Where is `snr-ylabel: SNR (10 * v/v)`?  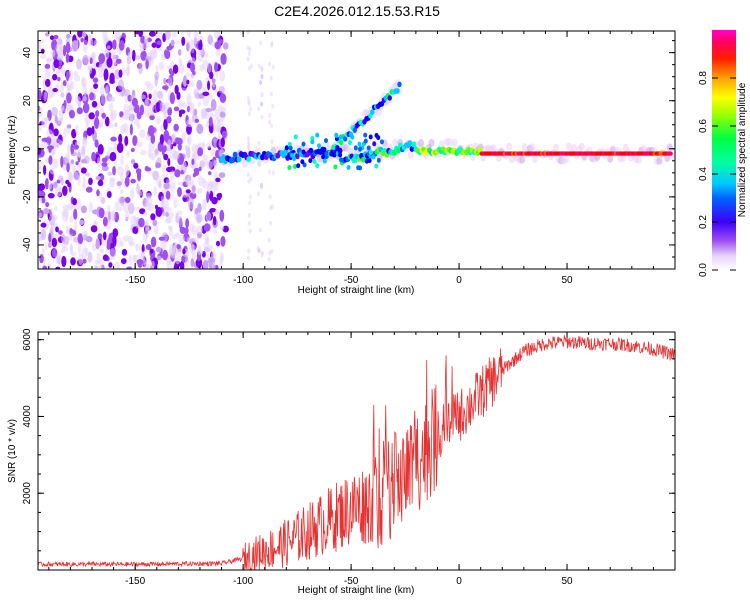 snr-ylabel: SNR (10 * v/v) is located at coordinates (12, 451).